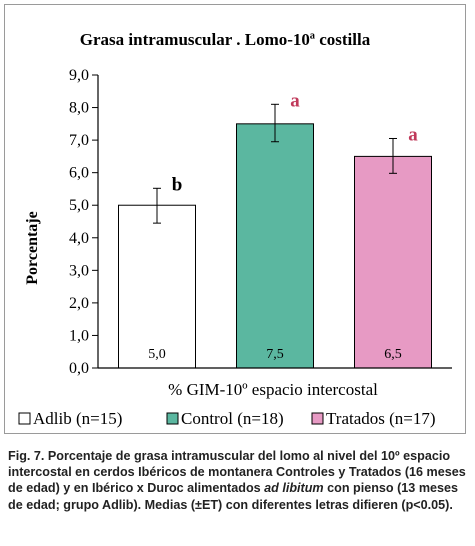 The height and width of the screenshot is (546, 475). What do you see at coordinates (157, 354) in the screenshot?
I see `bar-value-label: 5,0` at bounding box center [157, 354].